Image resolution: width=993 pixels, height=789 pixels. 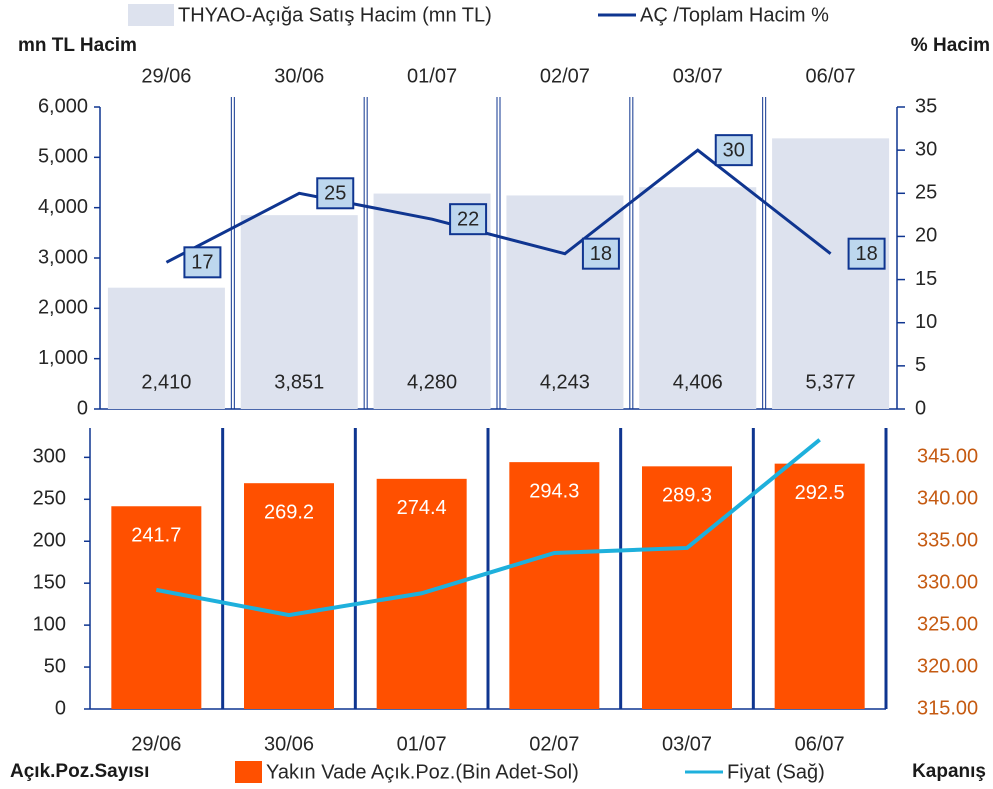 I want to click on y-tick-label: 4,000, so click(x=63, y=207).